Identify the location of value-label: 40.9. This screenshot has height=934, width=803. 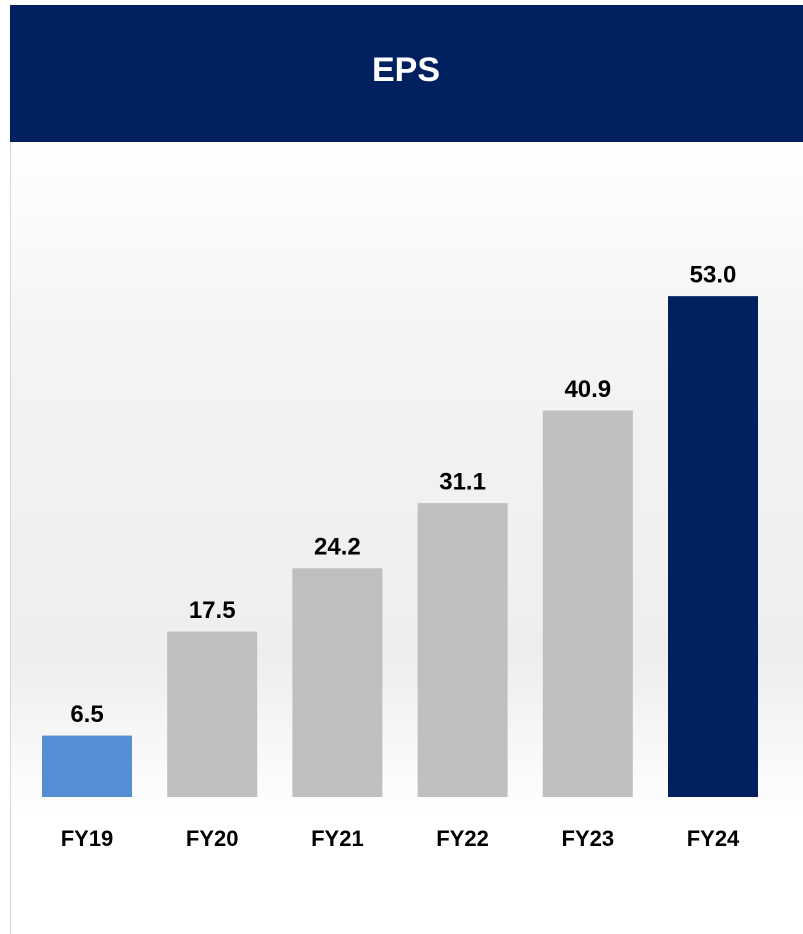
(587, 389).